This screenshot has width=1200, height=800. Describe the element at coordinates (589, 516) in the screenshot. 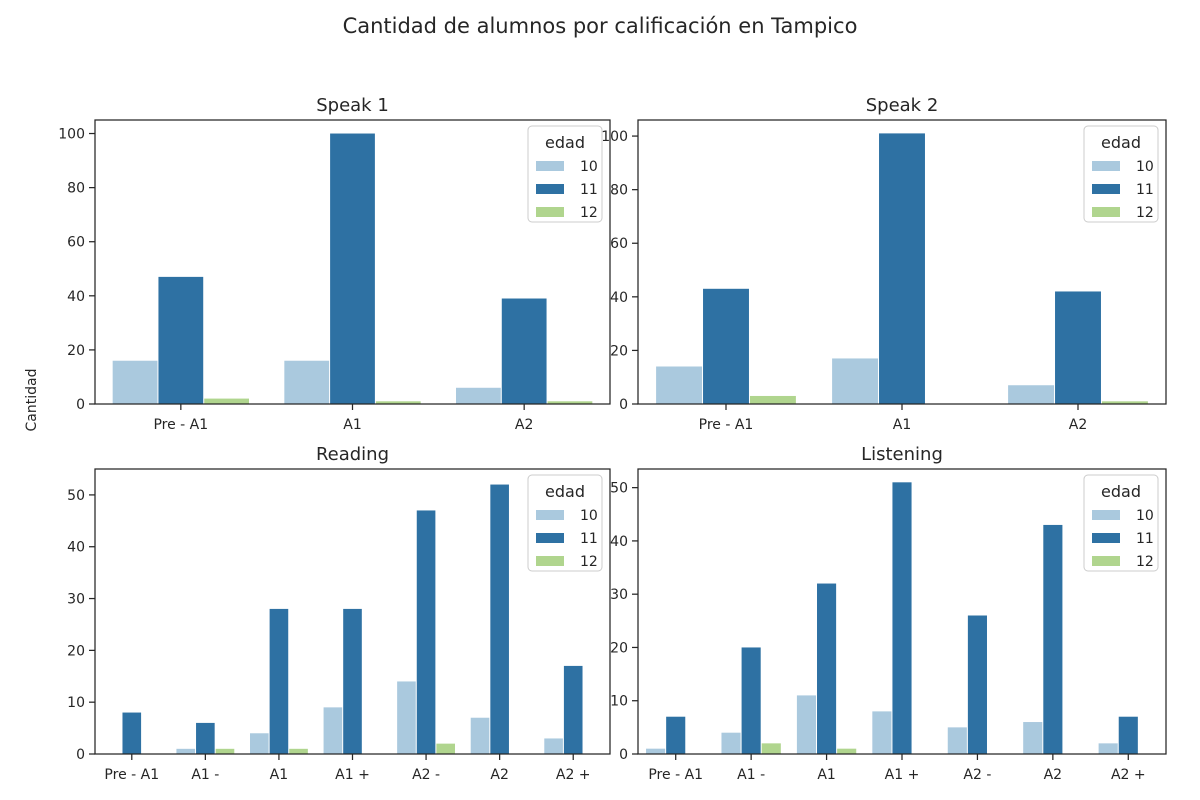

I see `legend-entry-10: 10` at that location.